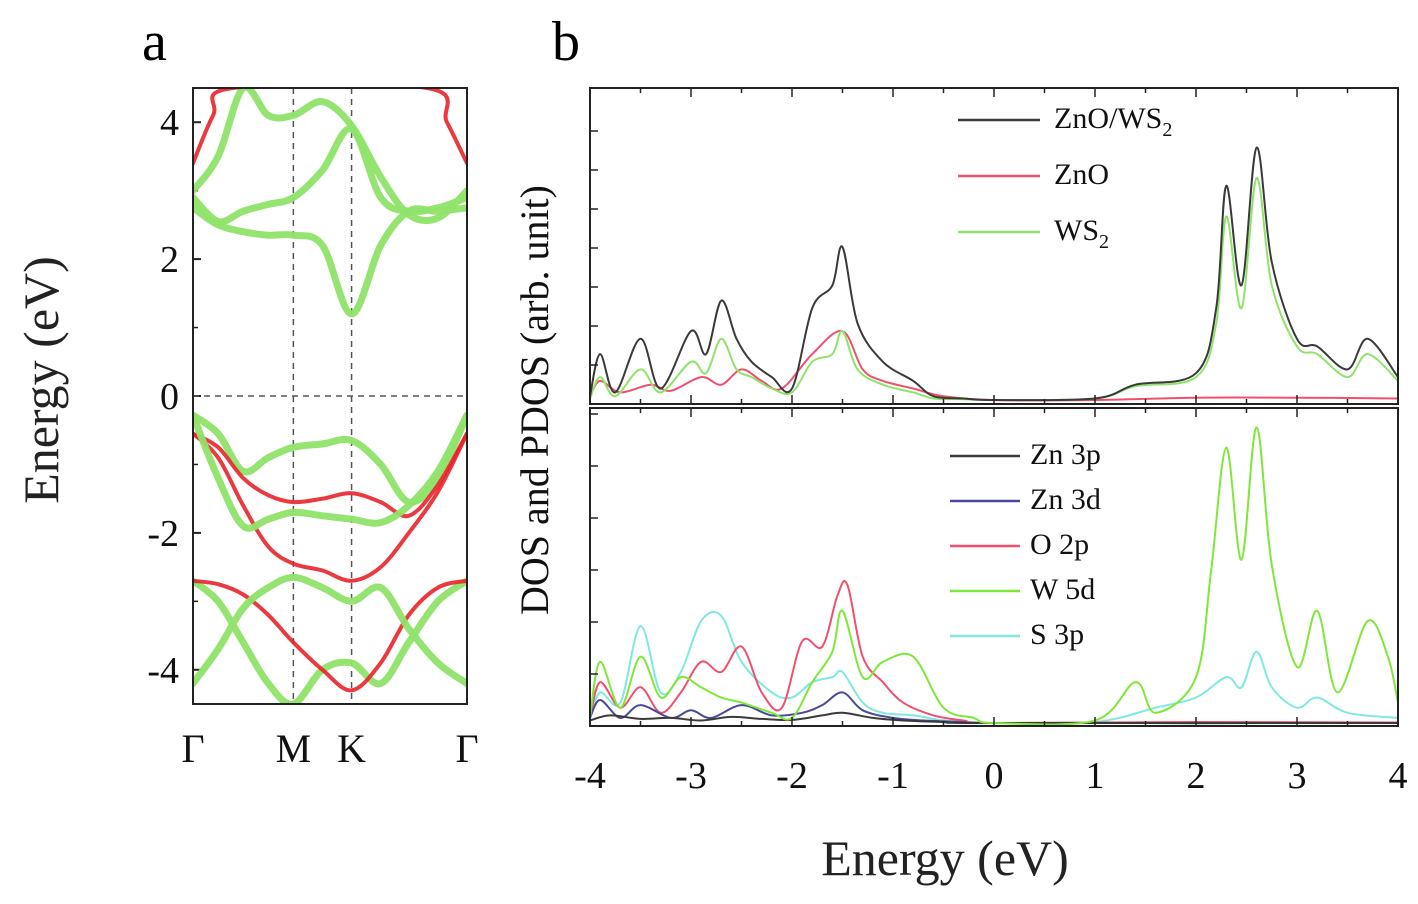 This screenshot has width=1418, height=904. What do you see at coordinates (163, 534) in the screenshot?
I see `band-ytick-label: -2` at bounding box center [163, 534].